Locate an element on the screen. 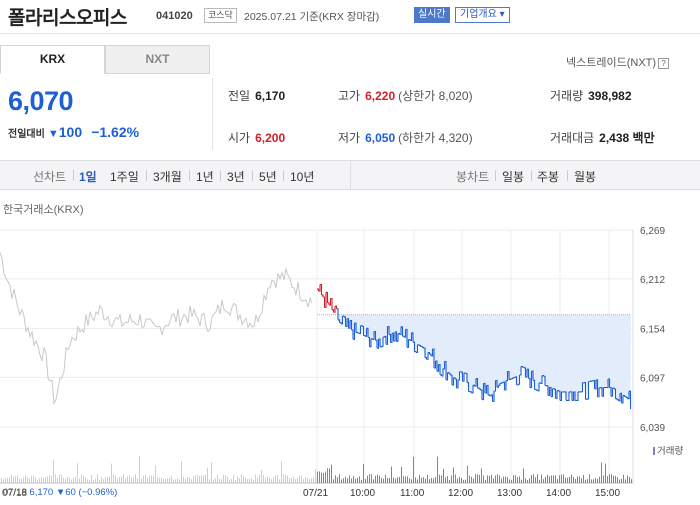 The width and height of the screenshot is (700, 505). period-3y: 3년 is located at coordinates (236, 177).